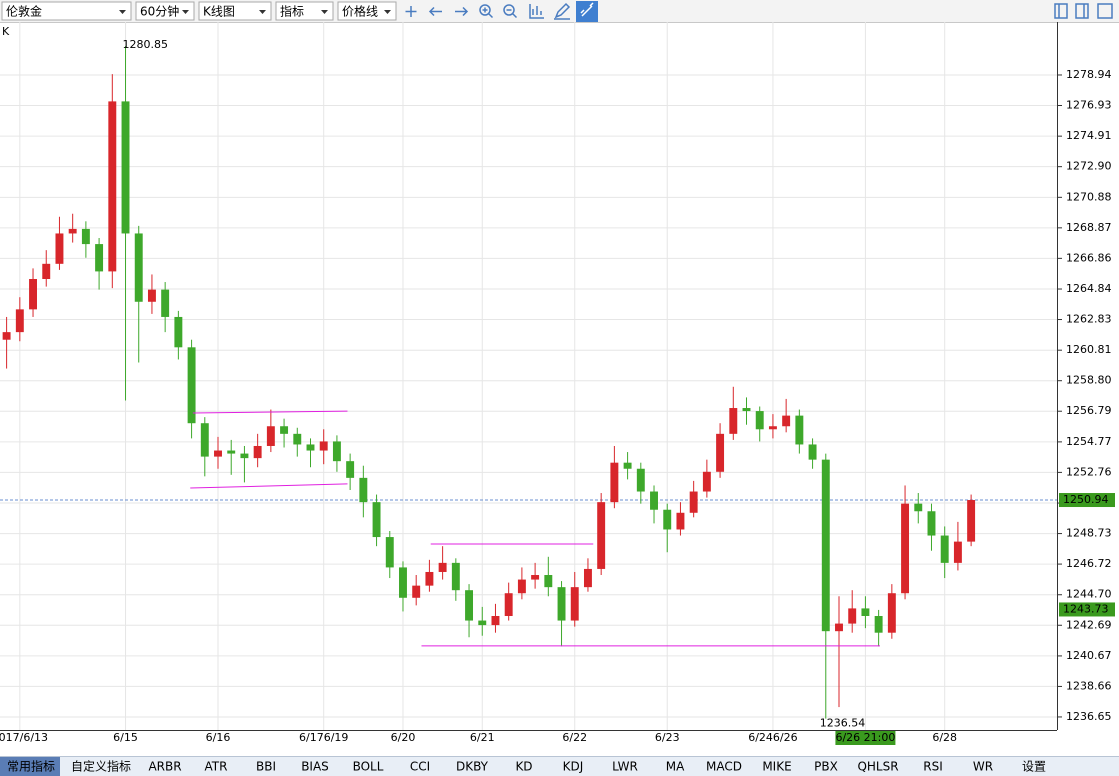 Image resolution: width=1119 pixels, height=776 pixels. I want to click on tab: DKBY, so click(472, 767).